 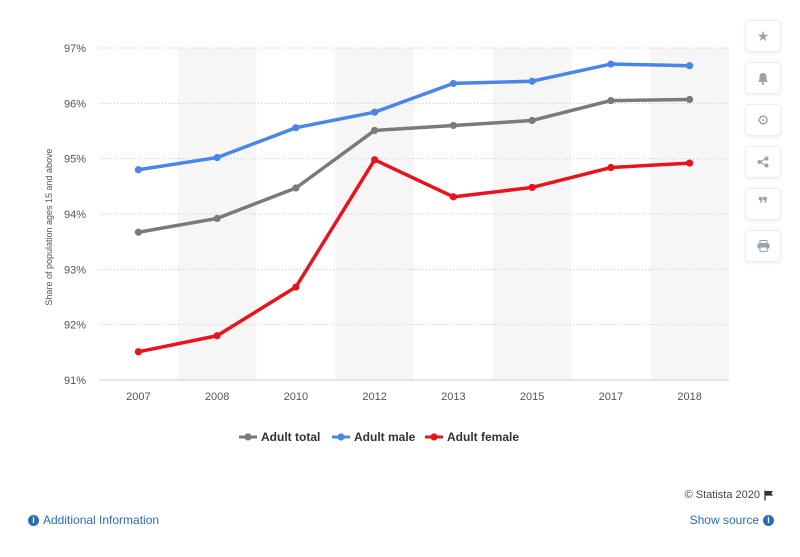 I want to click on y-tick-label: 91%, so click(x=75, y=381).